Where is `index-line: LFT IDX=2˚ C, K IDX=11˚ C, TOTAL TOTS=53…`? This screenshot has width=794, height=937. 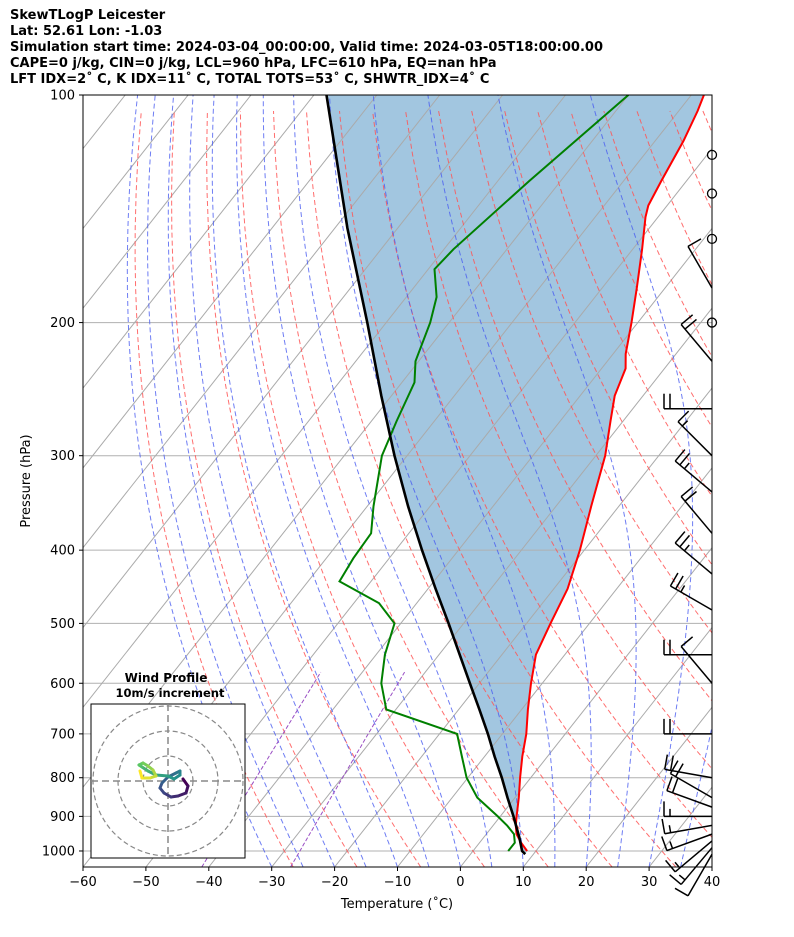 index-line: LFT IDX=2˚ C, K IDX=11˚ C, TOTAL TOTS=53… is located at coordinates (250, 79).